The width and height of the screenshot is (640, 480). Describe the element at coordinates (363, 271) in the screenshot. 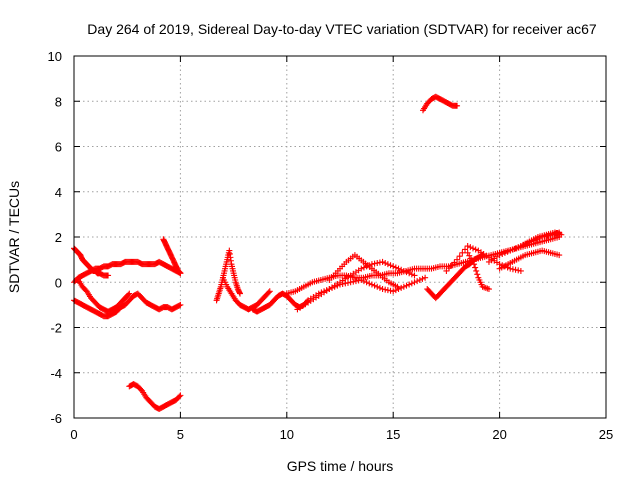

I see `series-track-m` at that location.